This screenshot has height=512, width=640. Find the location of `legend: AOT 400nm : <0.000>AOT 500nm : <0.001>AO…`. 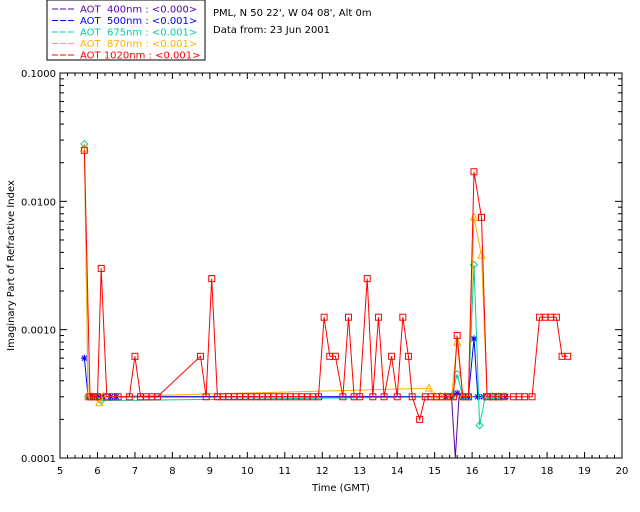

legend: AOT 400nm : <0.000>AOT 500nm : <0.001>AO… is located at coordinates (126, 31).